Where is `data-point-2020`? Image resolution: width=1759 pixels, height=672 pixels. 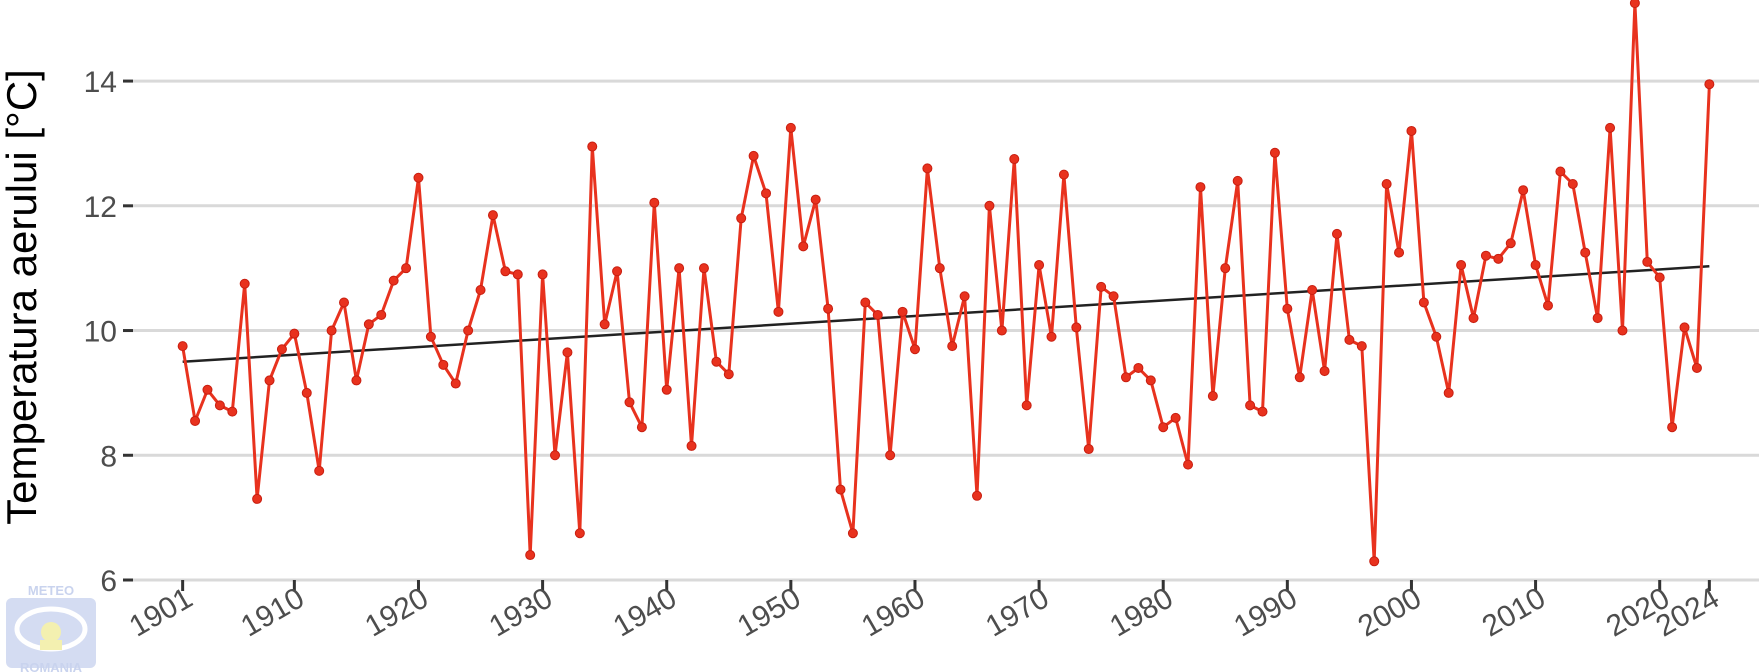 data-point-2020 is located at coordinates (1659, 277).